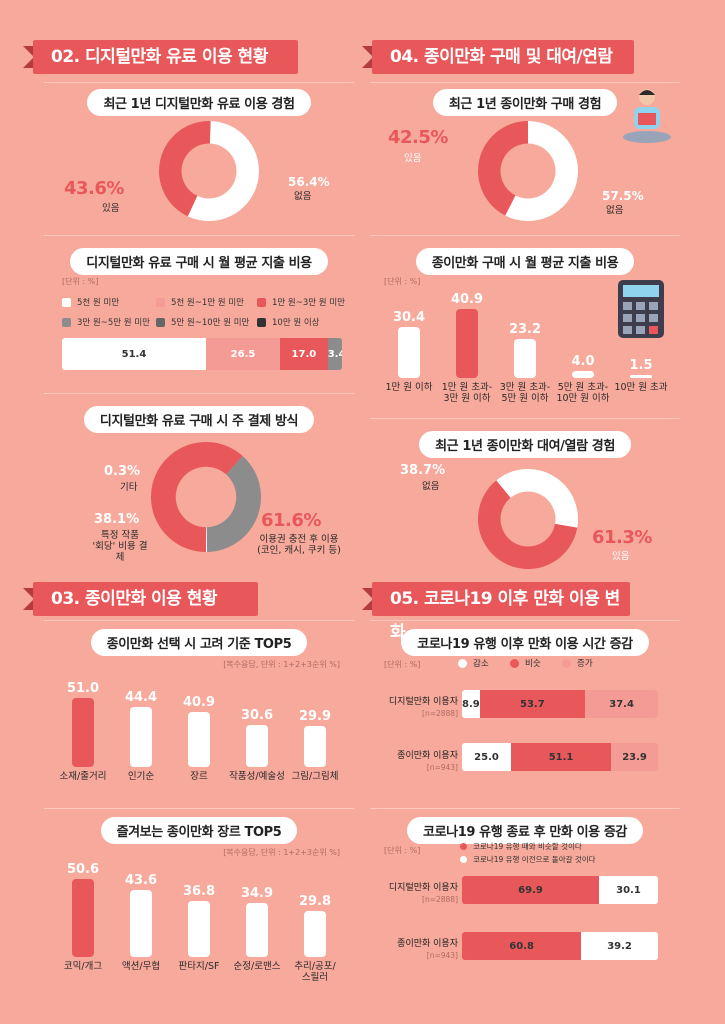 This screenshot has height=1024, width=725. What do you see at coordinates (199, 966) in the screenshot?
I see `category-label: 판타지/SF` at bounding box center [199, 966].